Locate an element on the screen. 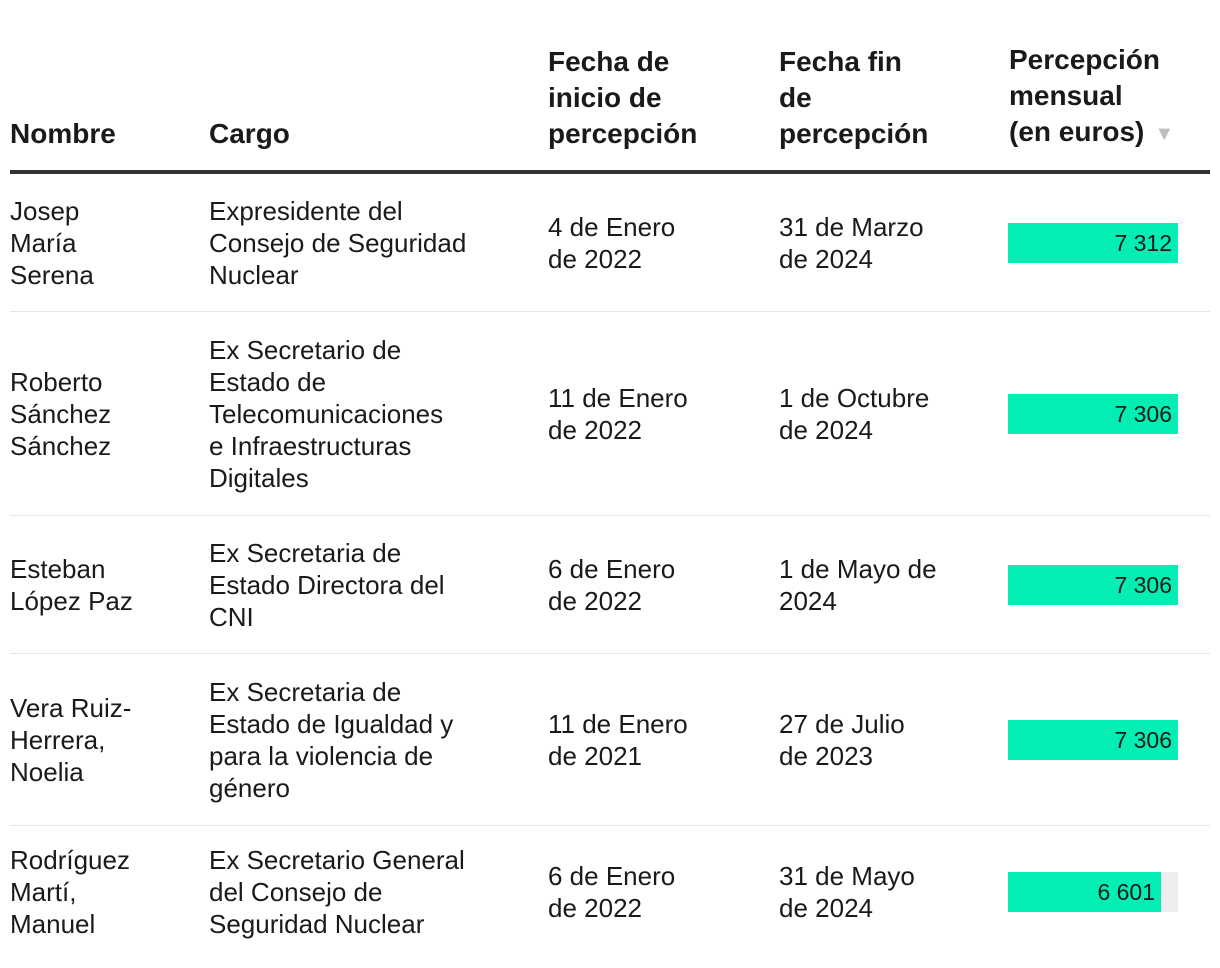  header-fecha-inicio: Fecha de inicio de percepción is located at coordinates (623, 97).